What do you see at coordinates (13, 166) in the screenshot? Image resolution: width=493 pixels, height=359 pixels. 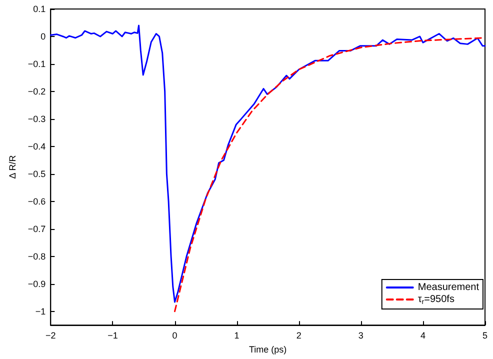 I see `y-axis-title: Δ R/R` at bounding box center [13, 166].